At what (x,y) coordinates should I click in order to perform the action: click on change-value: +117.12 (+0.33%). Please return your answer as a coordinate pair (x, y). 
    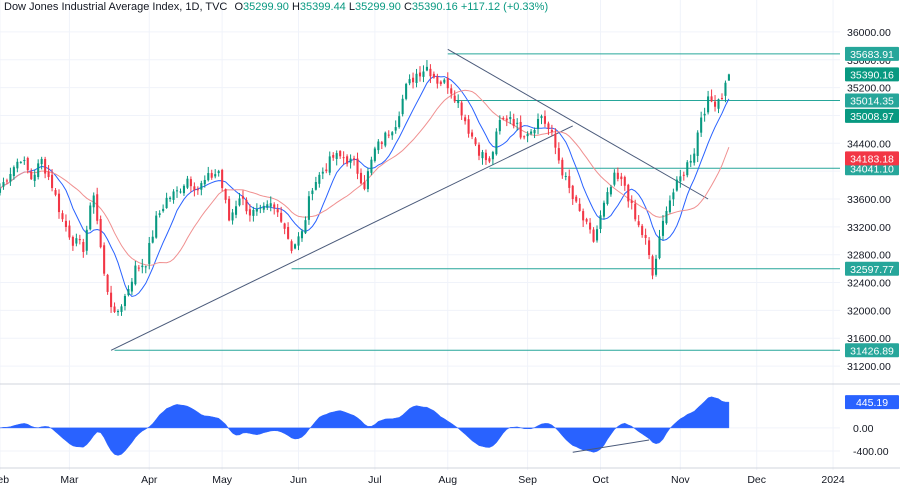
    Looking at the image, I should click on (504, 7).